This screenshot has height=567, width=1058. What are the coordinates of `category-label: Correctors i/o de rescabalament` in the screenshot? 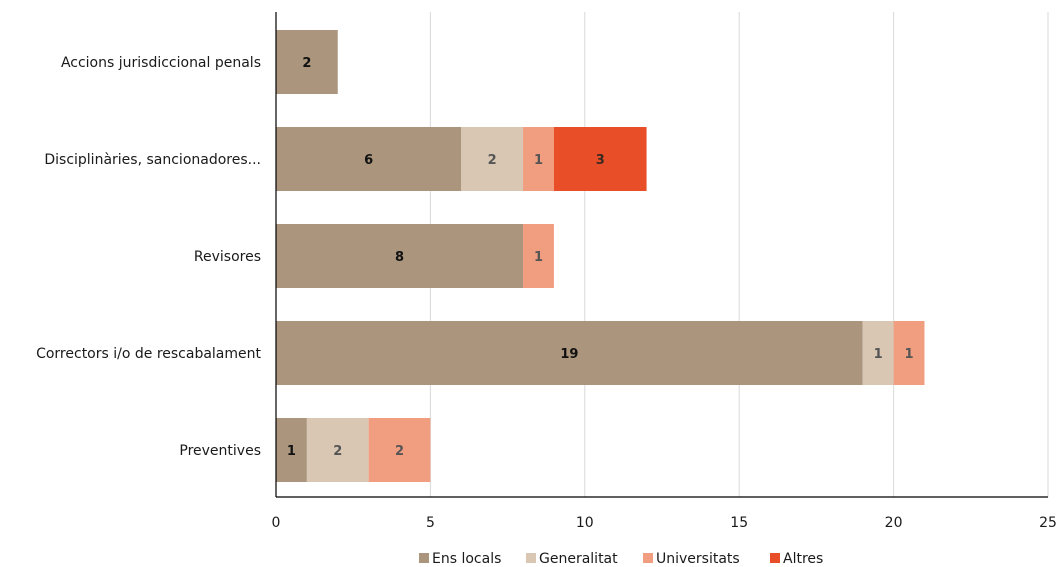 It's located at (148, 354).